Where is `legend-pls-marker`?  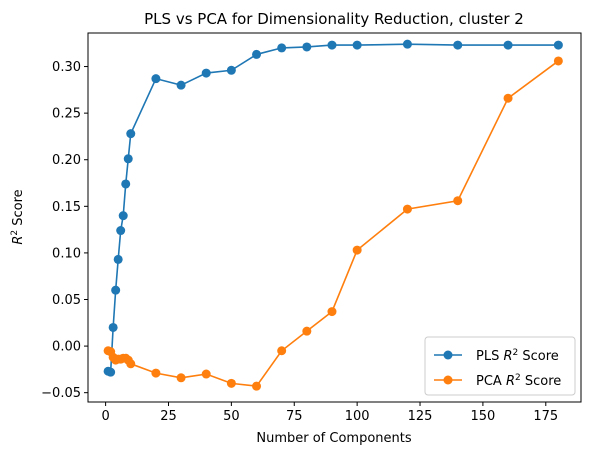 legend-pls-marker is located at coordinates (448, 355).